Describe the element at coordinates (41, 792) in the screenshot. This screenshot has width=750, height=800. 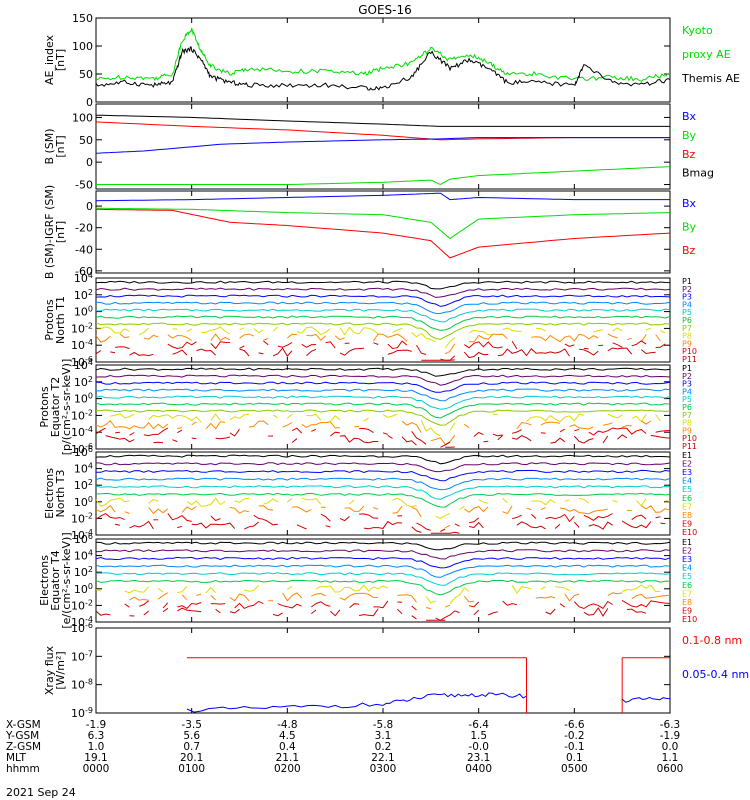
I see `date-label: 2021 Sep 24` at that location.